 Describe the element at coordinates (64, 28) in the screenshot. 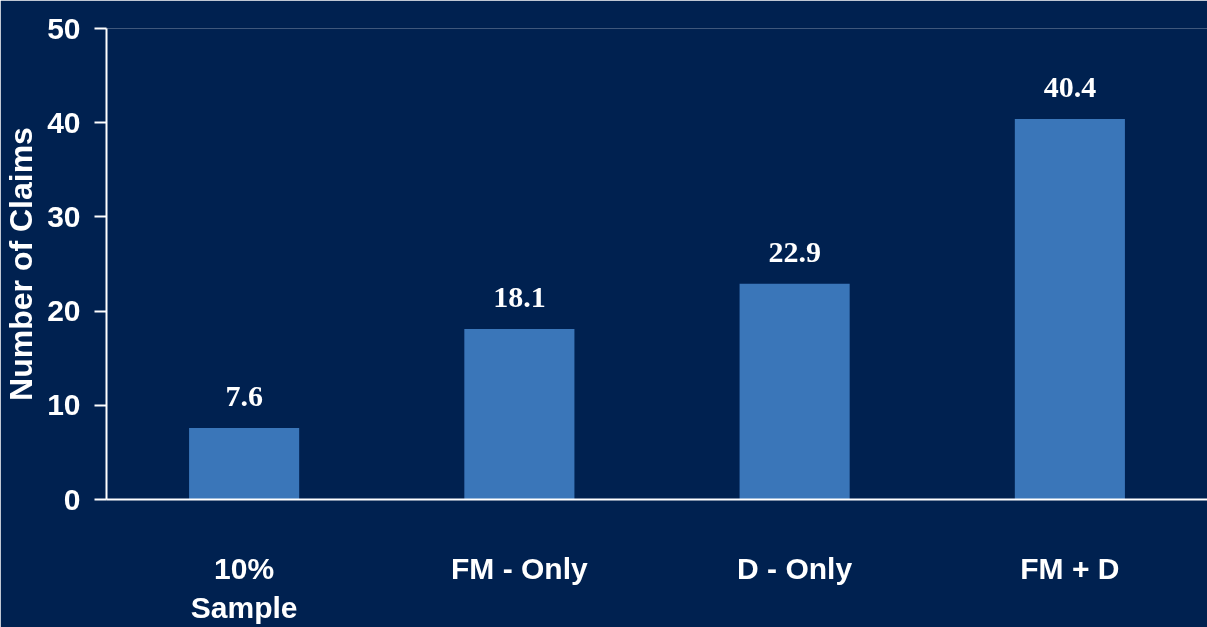

I see `y-tick-label: 50` at that location.